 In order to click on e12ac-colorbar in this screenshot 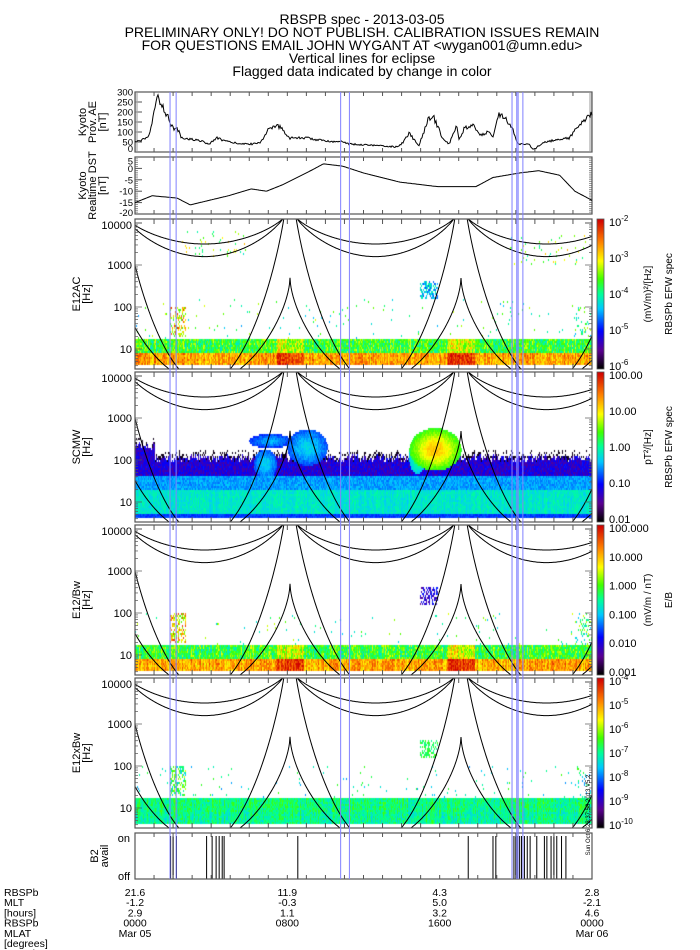, I will do `click(600, 294)`.